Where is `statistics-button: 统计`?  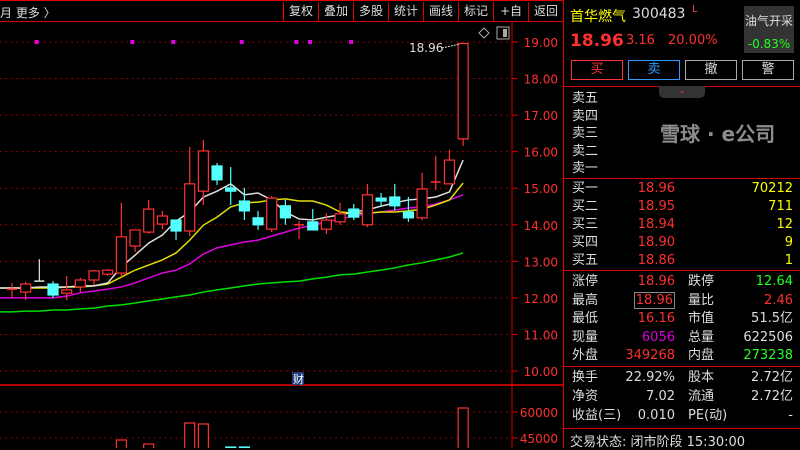
statistics-button: 统计 is located at coordinates (405, 11).